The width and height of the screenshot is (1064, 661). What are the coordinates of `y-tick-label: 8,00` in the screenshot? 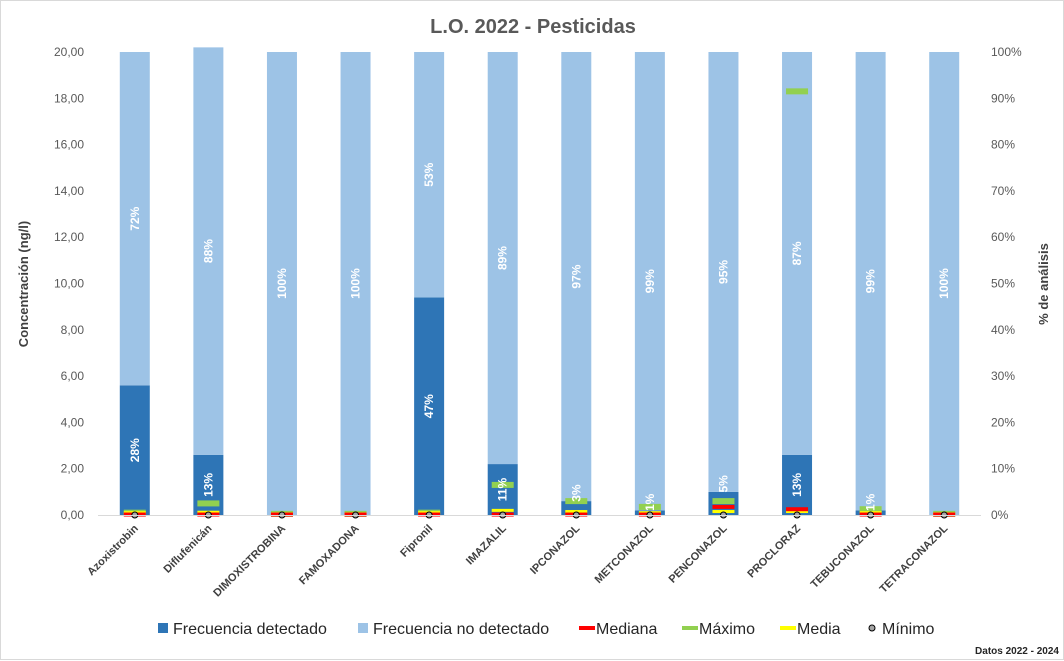 It's located at (73, 330).